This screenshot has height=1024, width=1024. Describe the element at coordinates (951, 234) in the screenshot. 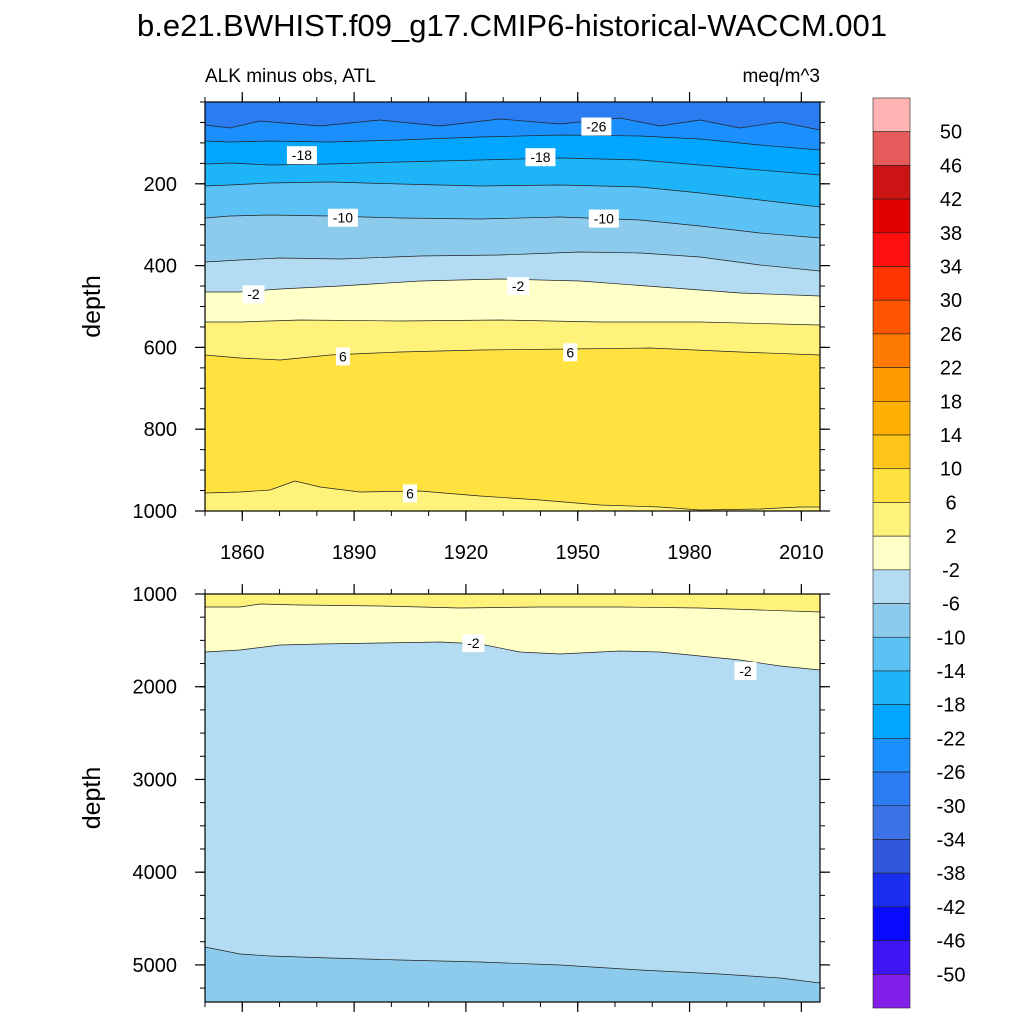

I see `colorbar-label: 38` at that location.